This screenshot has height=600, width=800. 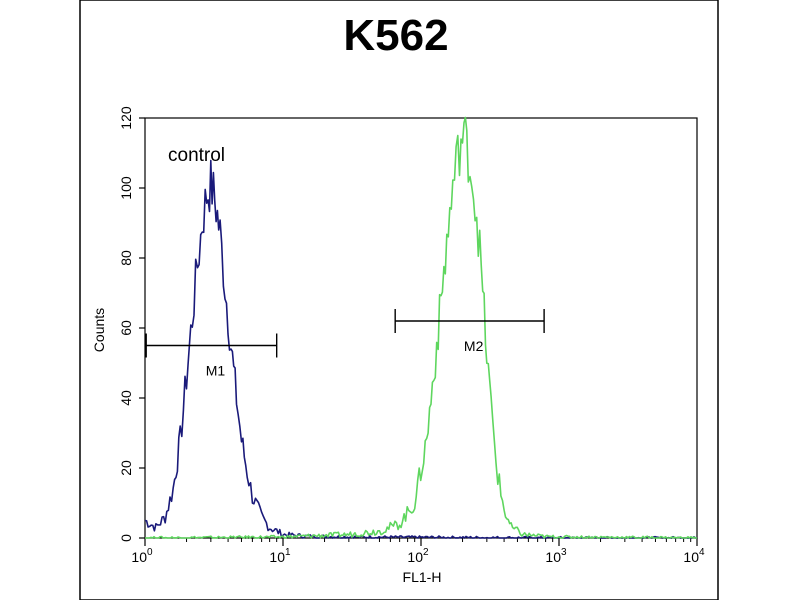 I want to click on x-axis-ticks: 10⁰ 10¹ 10² 10³ 10⁴, so click(x=418, y=551).